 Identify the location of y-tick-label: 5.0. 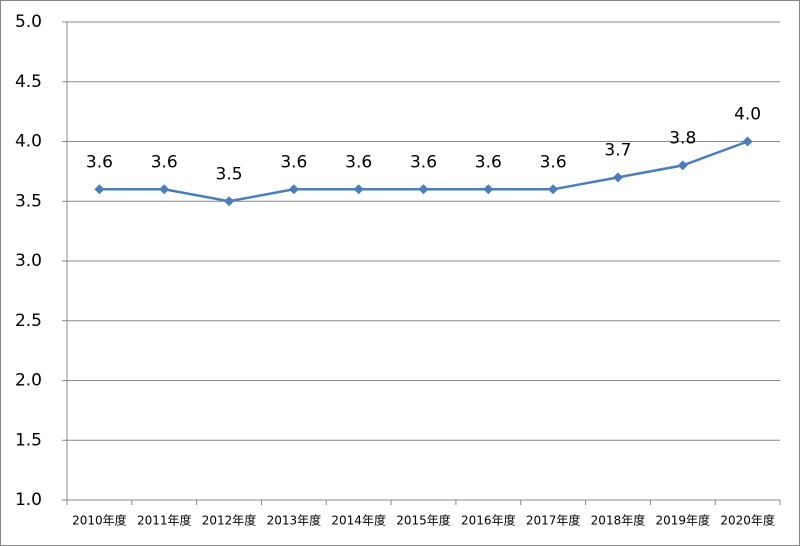
(28, 22).